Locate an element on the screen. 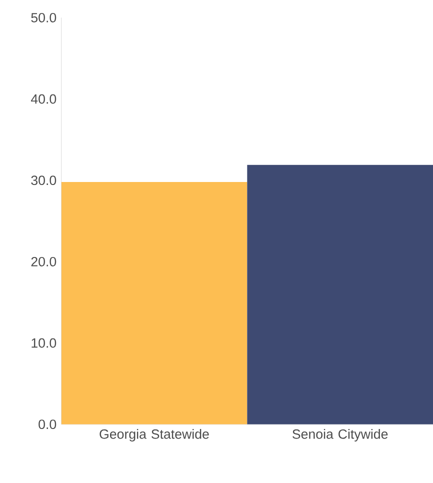 This screenshot has height=483, width=433. y-tick-label: 50.0 is located at coordinates (43, 17).